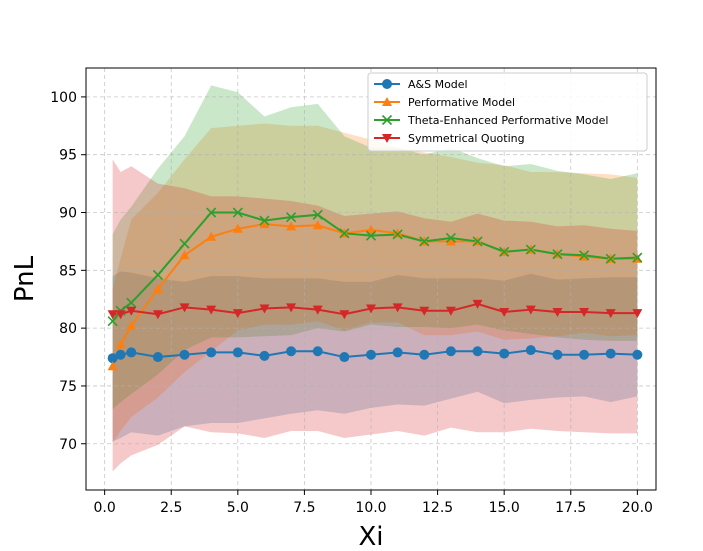  Describe the element at coordinates (507, 120) in the screenshot. I see `legend-label-3: Theta-Enhanced Performative Model` at that location.